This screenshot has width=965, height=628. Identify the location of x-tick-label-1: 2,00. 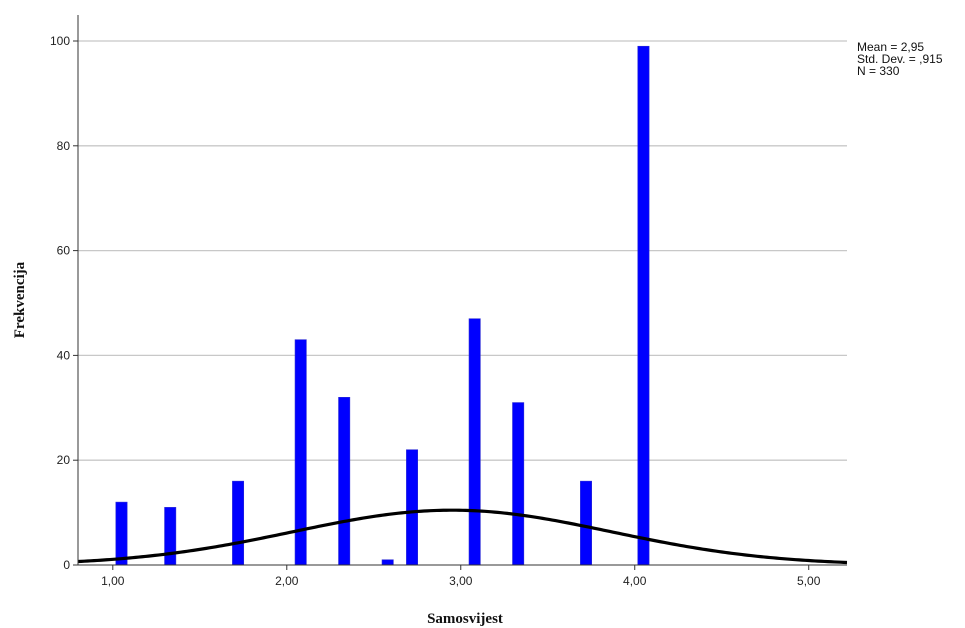
(287, 581).